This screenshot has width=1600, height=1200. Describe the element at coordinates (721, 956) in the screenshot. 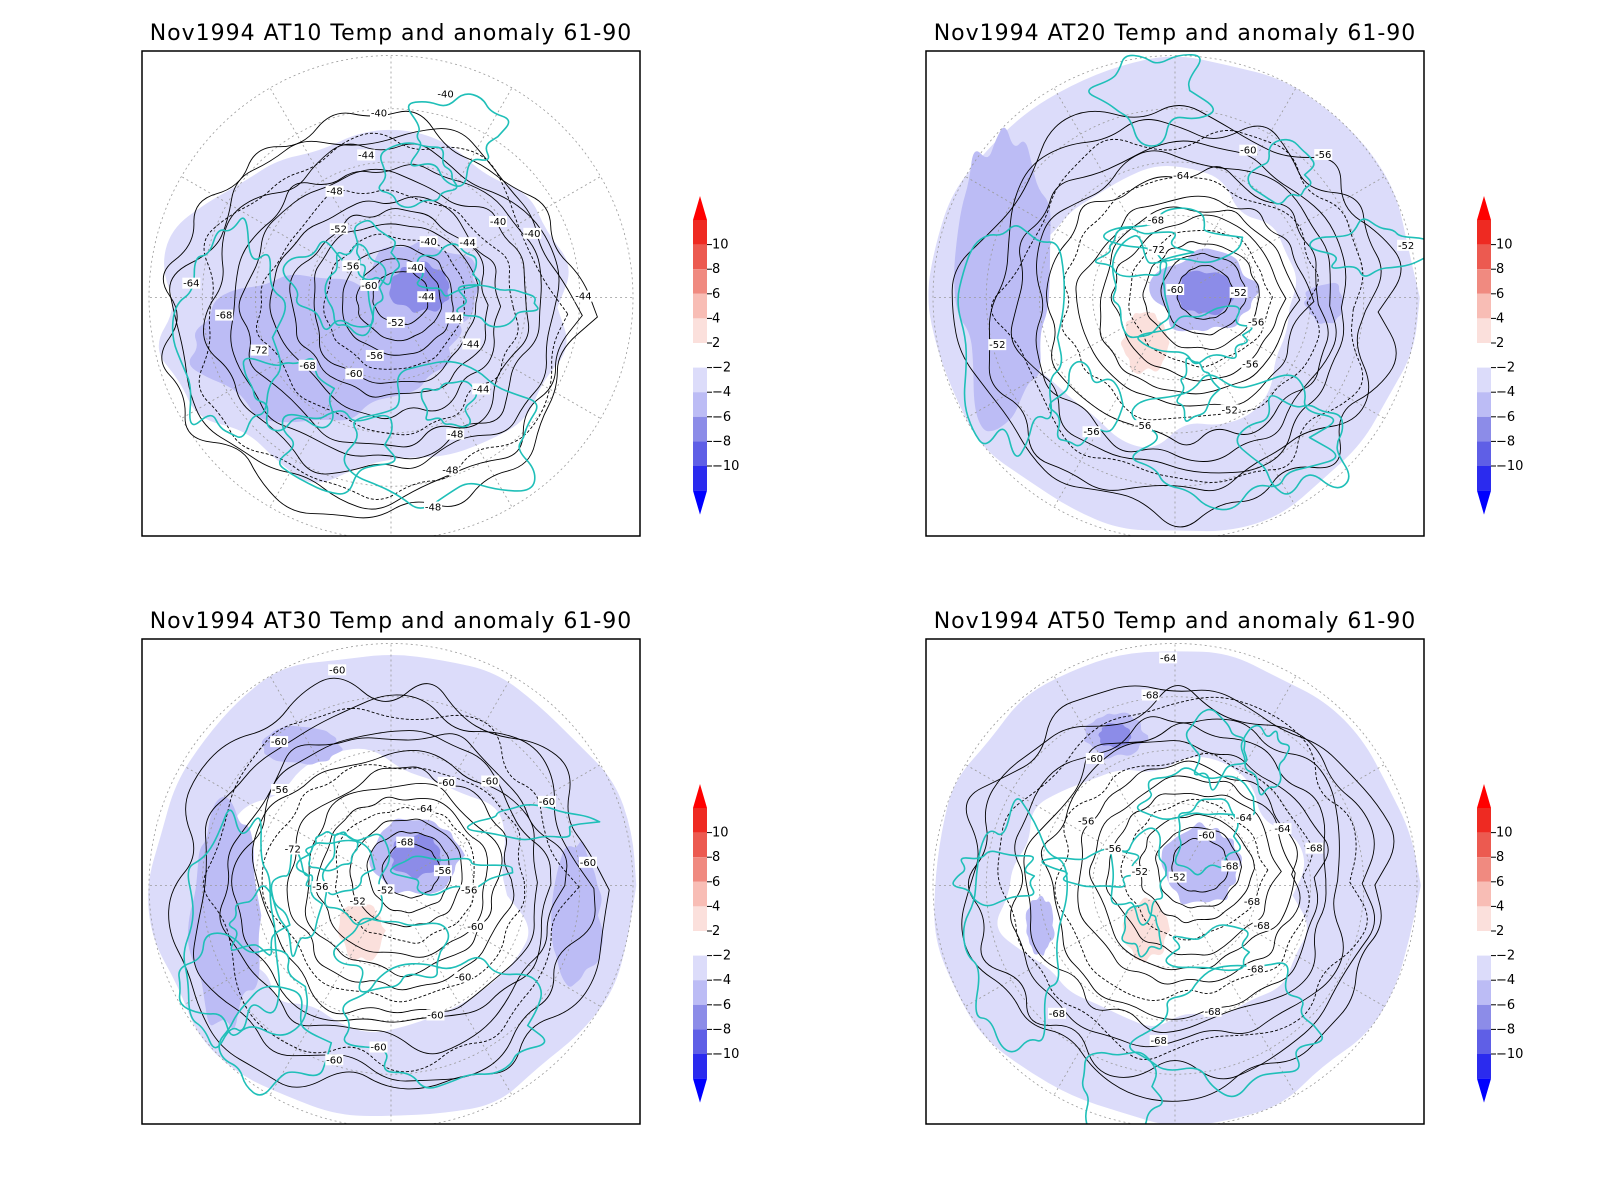

I see `colorbar-tick-label: −2` at that location.